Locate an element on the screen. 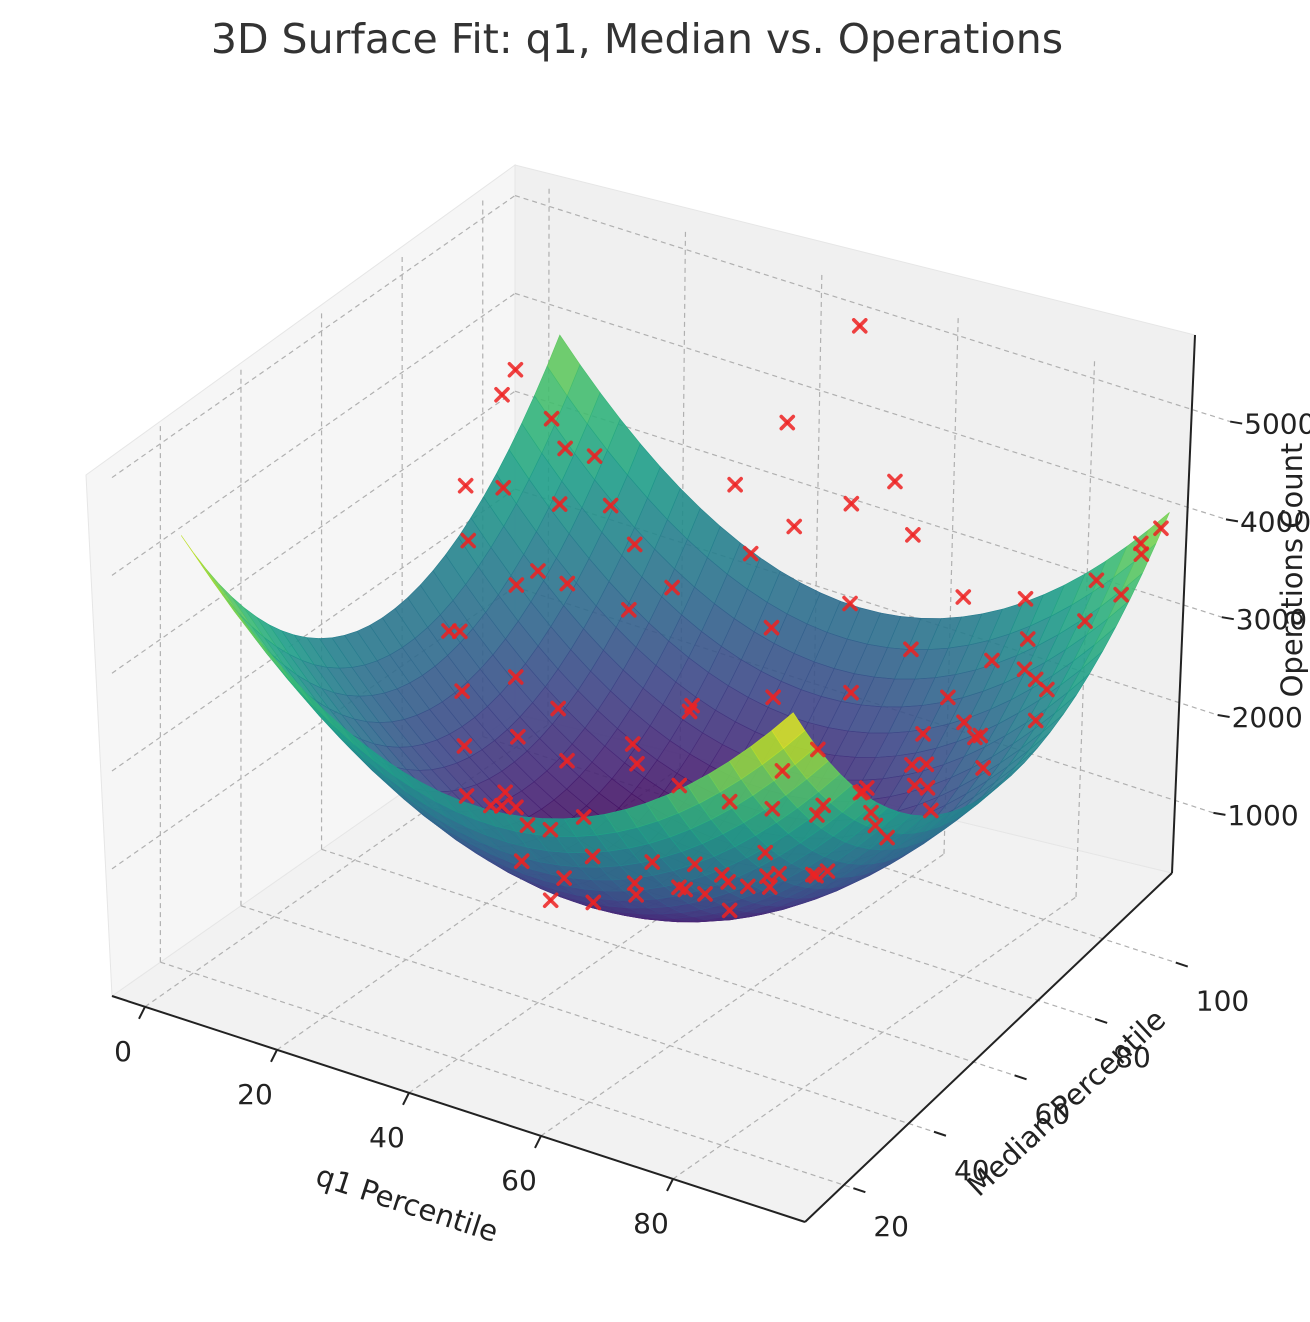 The height and width of the screenshot is (1322, 1310). x-tick-label: 60 is located at coordinates (519, 1180).